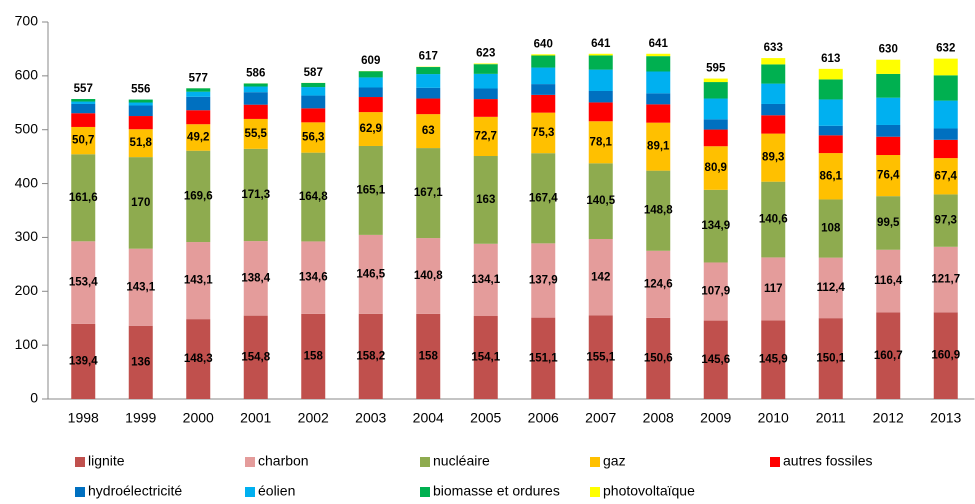 The height and width of the screenshot is (504, 975). I want to click on data-label: 134,6, so click(313, 278).